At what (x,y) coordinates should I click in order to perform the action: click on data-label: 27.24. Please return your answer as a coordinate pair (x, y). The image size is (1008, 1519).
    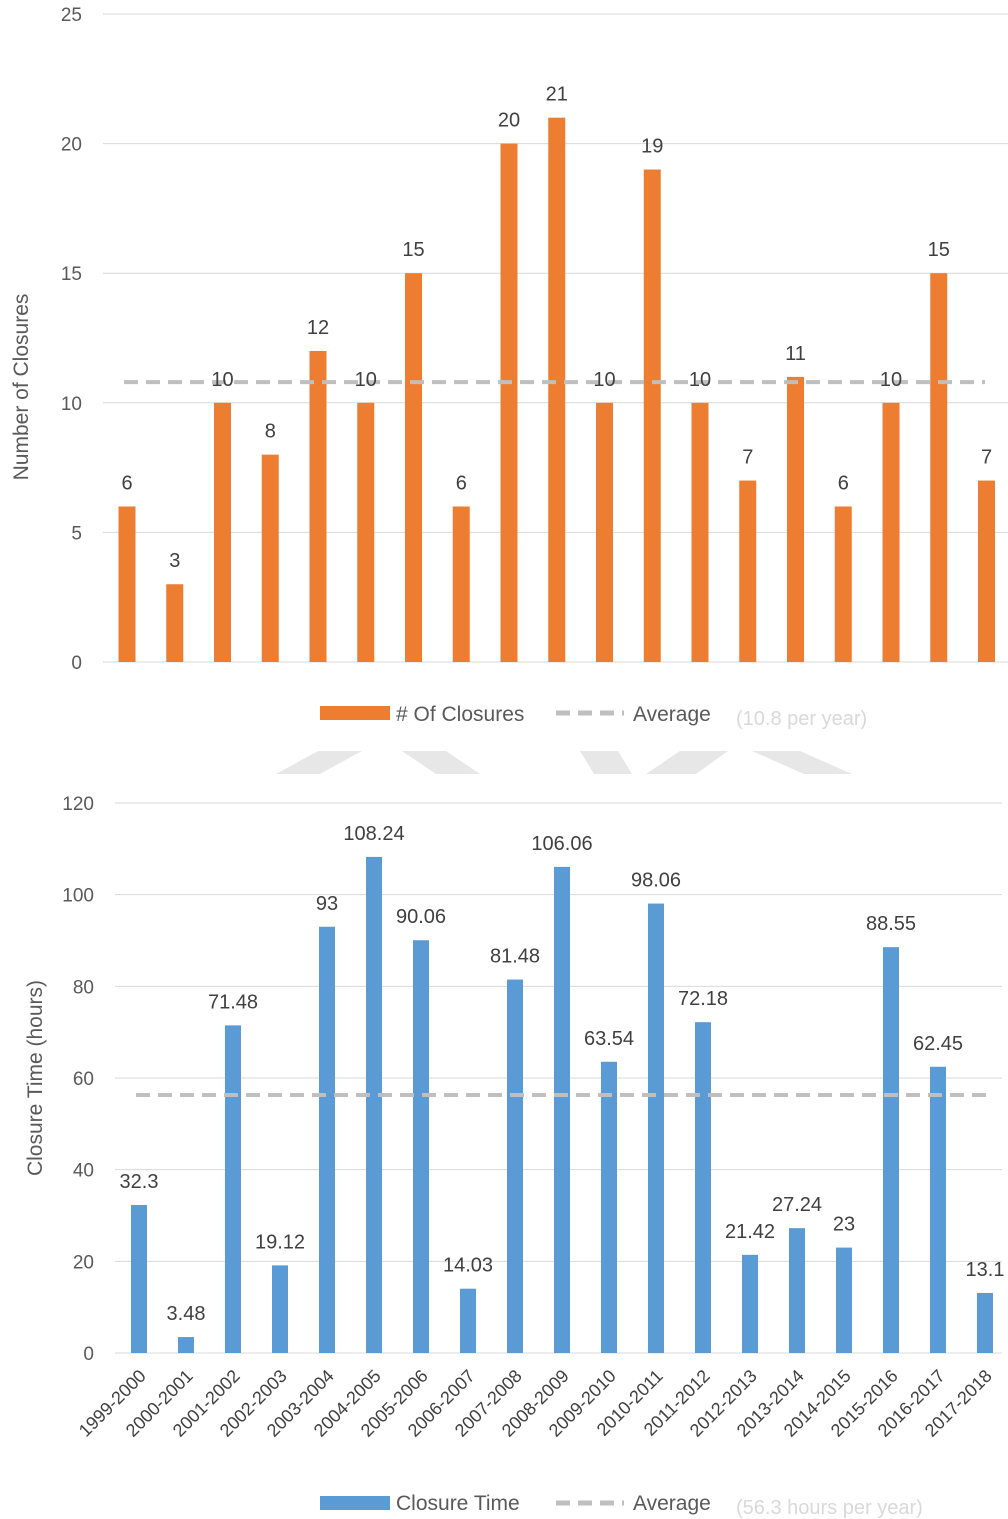
    Looking at the image, I should click on (797, 1205).